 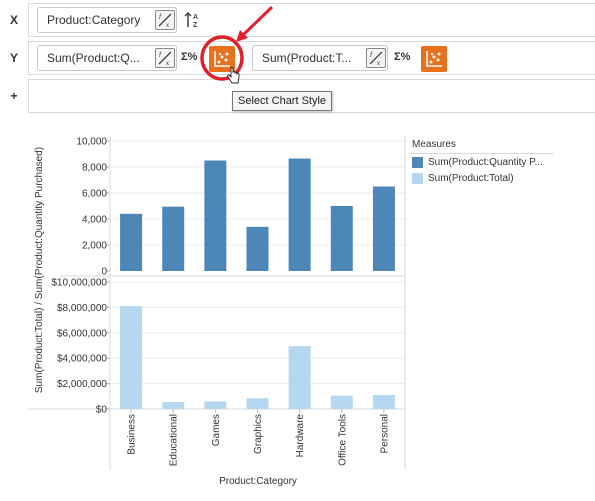 I want to click on y-pill2-aggregate-icon: Σ%, so click(x=402, y=57).